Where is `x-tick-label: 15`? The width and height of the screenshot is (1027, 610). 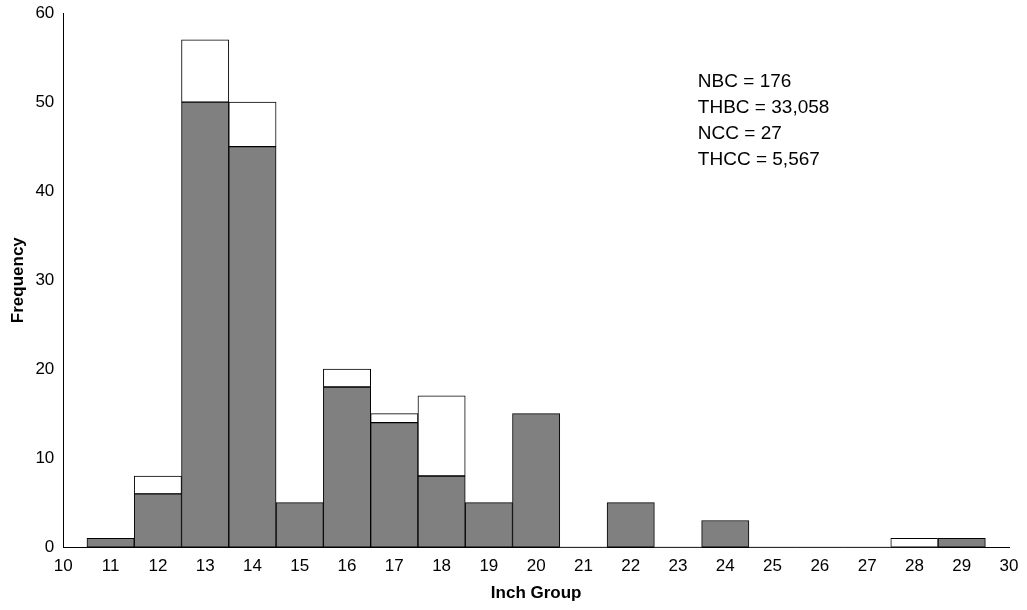 x-tick-label: 15 is located at coordinates (300, 566).